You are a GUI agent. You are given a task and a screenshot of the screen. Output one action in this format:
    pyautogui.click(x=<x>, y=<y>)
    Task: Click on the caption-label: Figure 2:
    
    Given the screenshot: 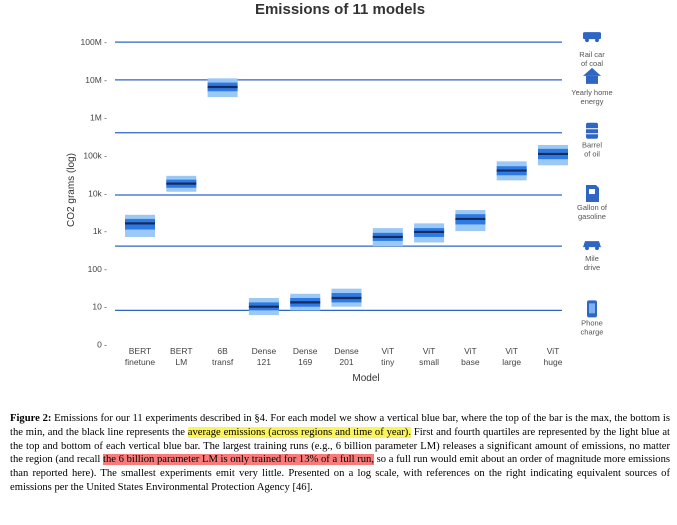 What is the action you would take?
    pyautogui.click(x=31, y=418)
    